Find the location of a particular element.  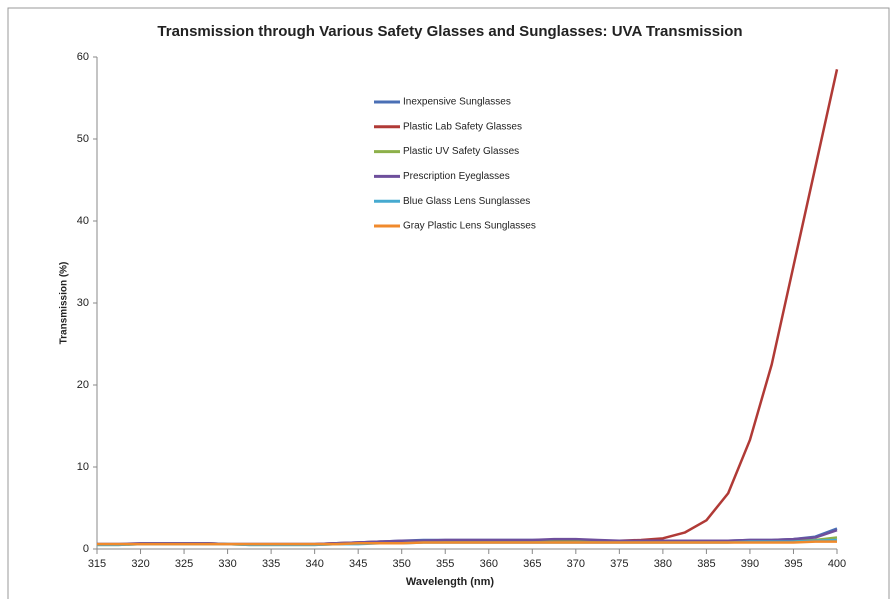

x-tick-label: 380 is located at coordinates (663, 564).